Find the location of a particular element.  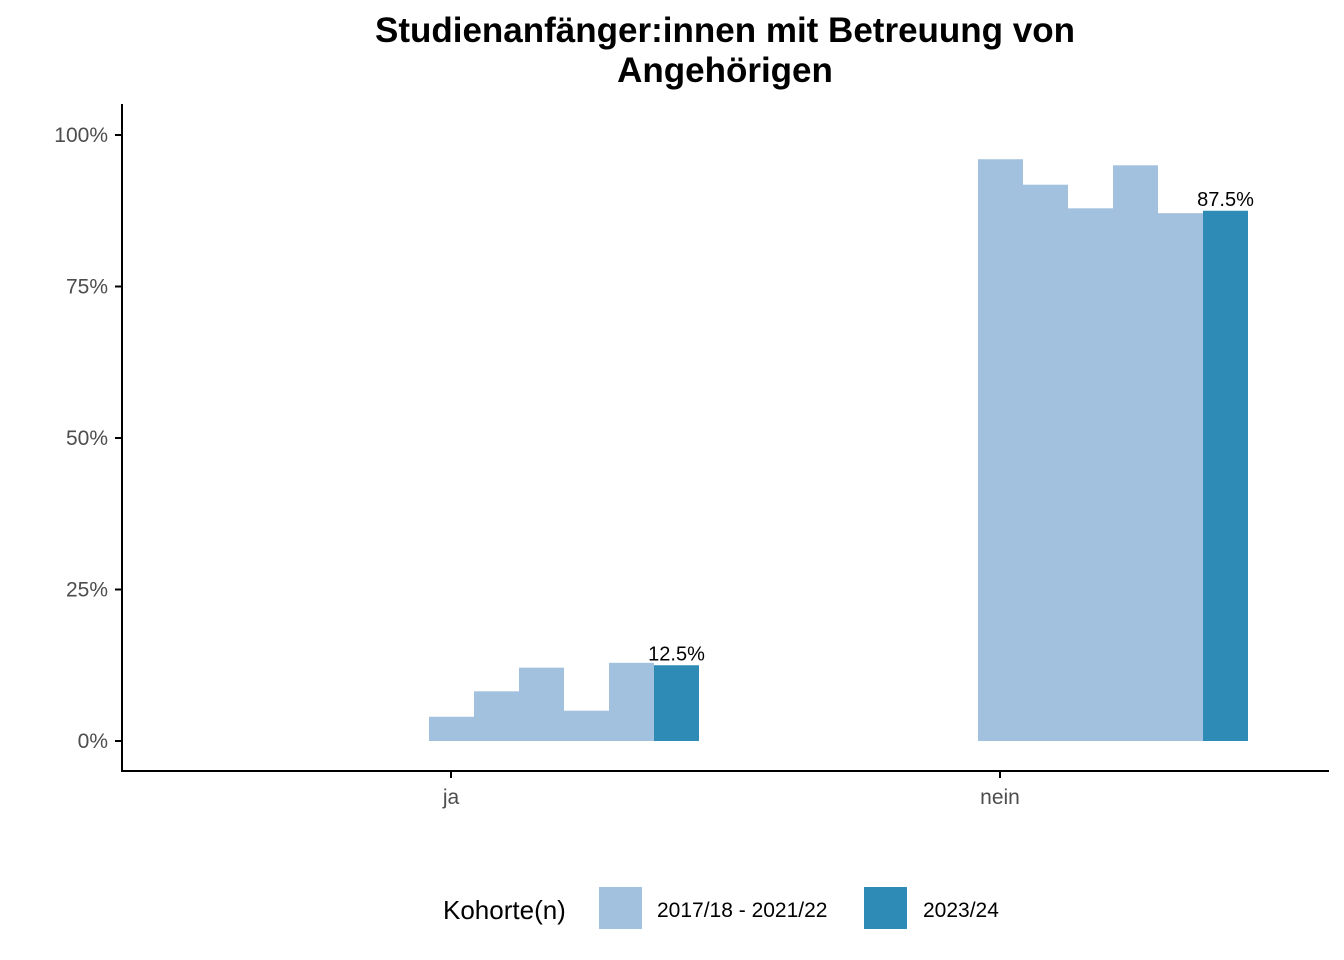

y-tick-label: 100% is located at coordinates (81, 135).